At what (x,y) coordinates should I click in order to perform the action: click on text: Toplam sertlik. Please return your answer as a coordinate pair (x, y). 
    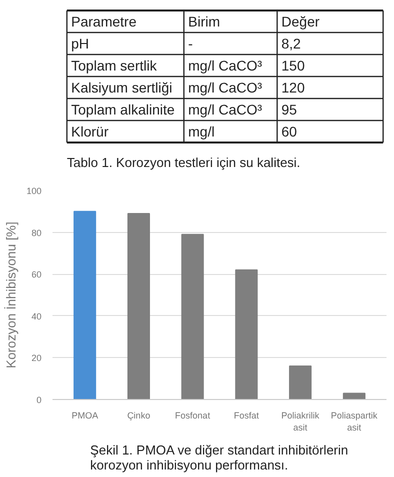
    Looking at the image, I should click on (114, 66).